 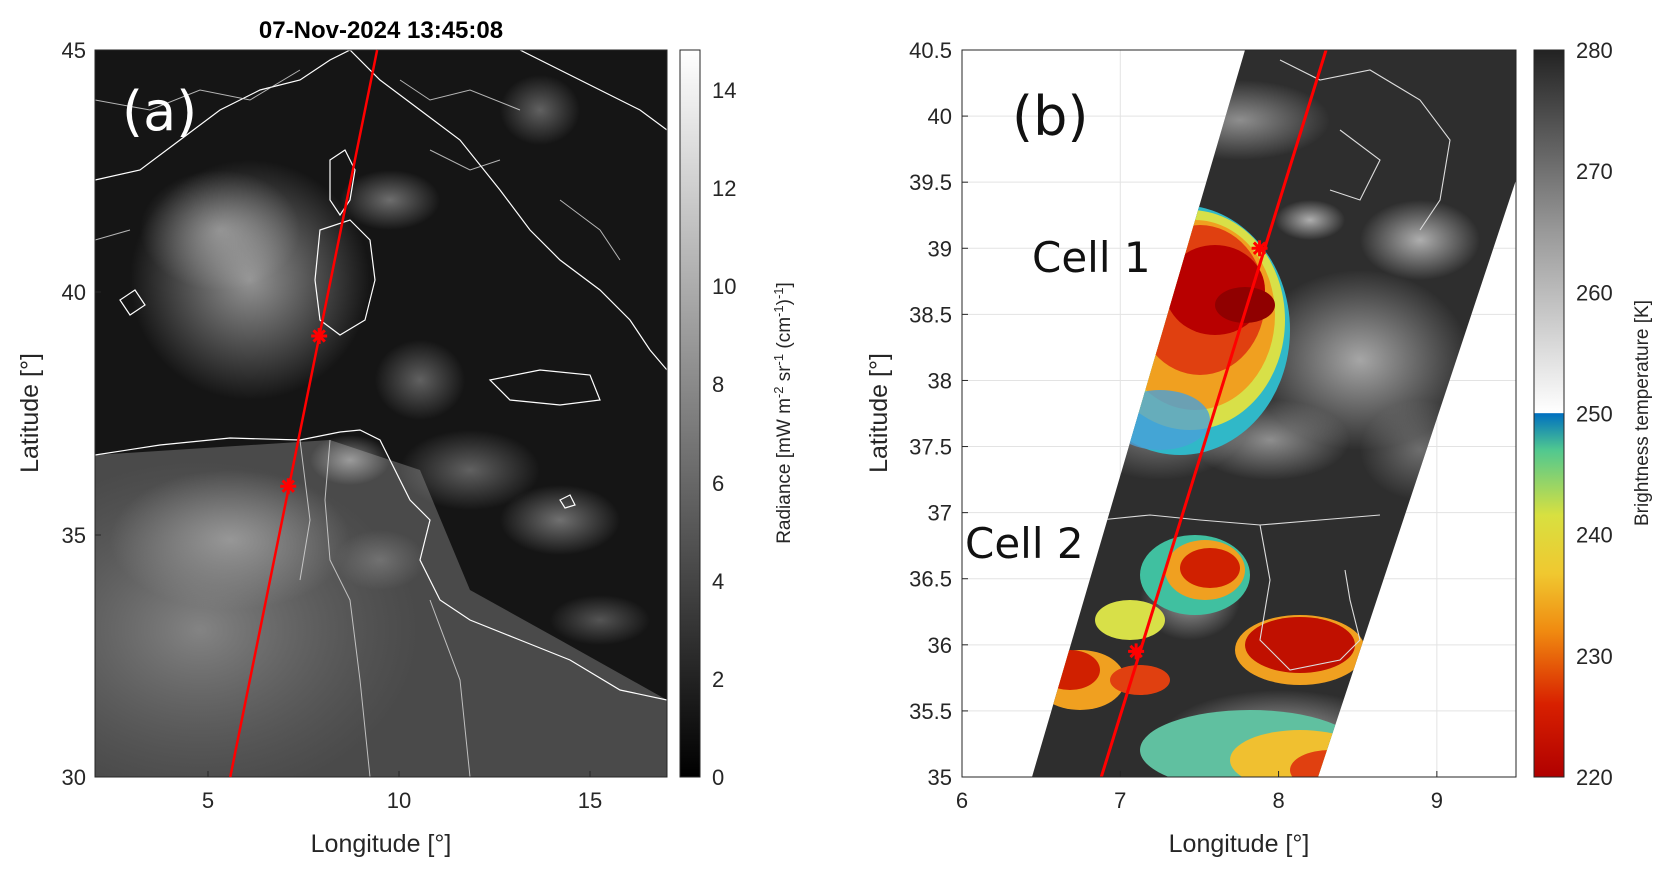 I want to click on ytick-label: 45, so click(x=74, y=50).